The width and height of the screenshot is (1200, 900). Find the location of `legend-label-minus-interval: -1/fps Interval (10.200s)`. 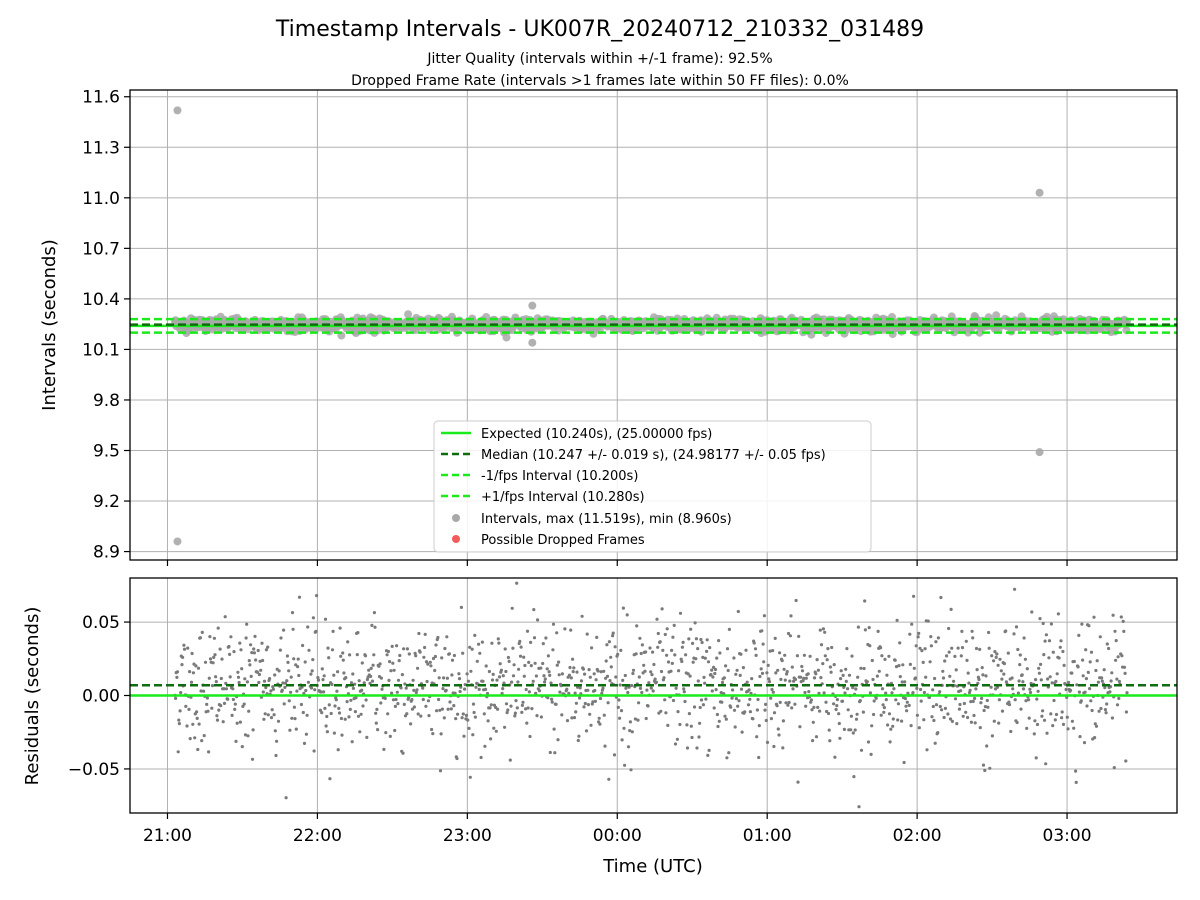

legend-label-minus-interval: -1/fps Interval (10.200s) is located at coordinates (559, 476).